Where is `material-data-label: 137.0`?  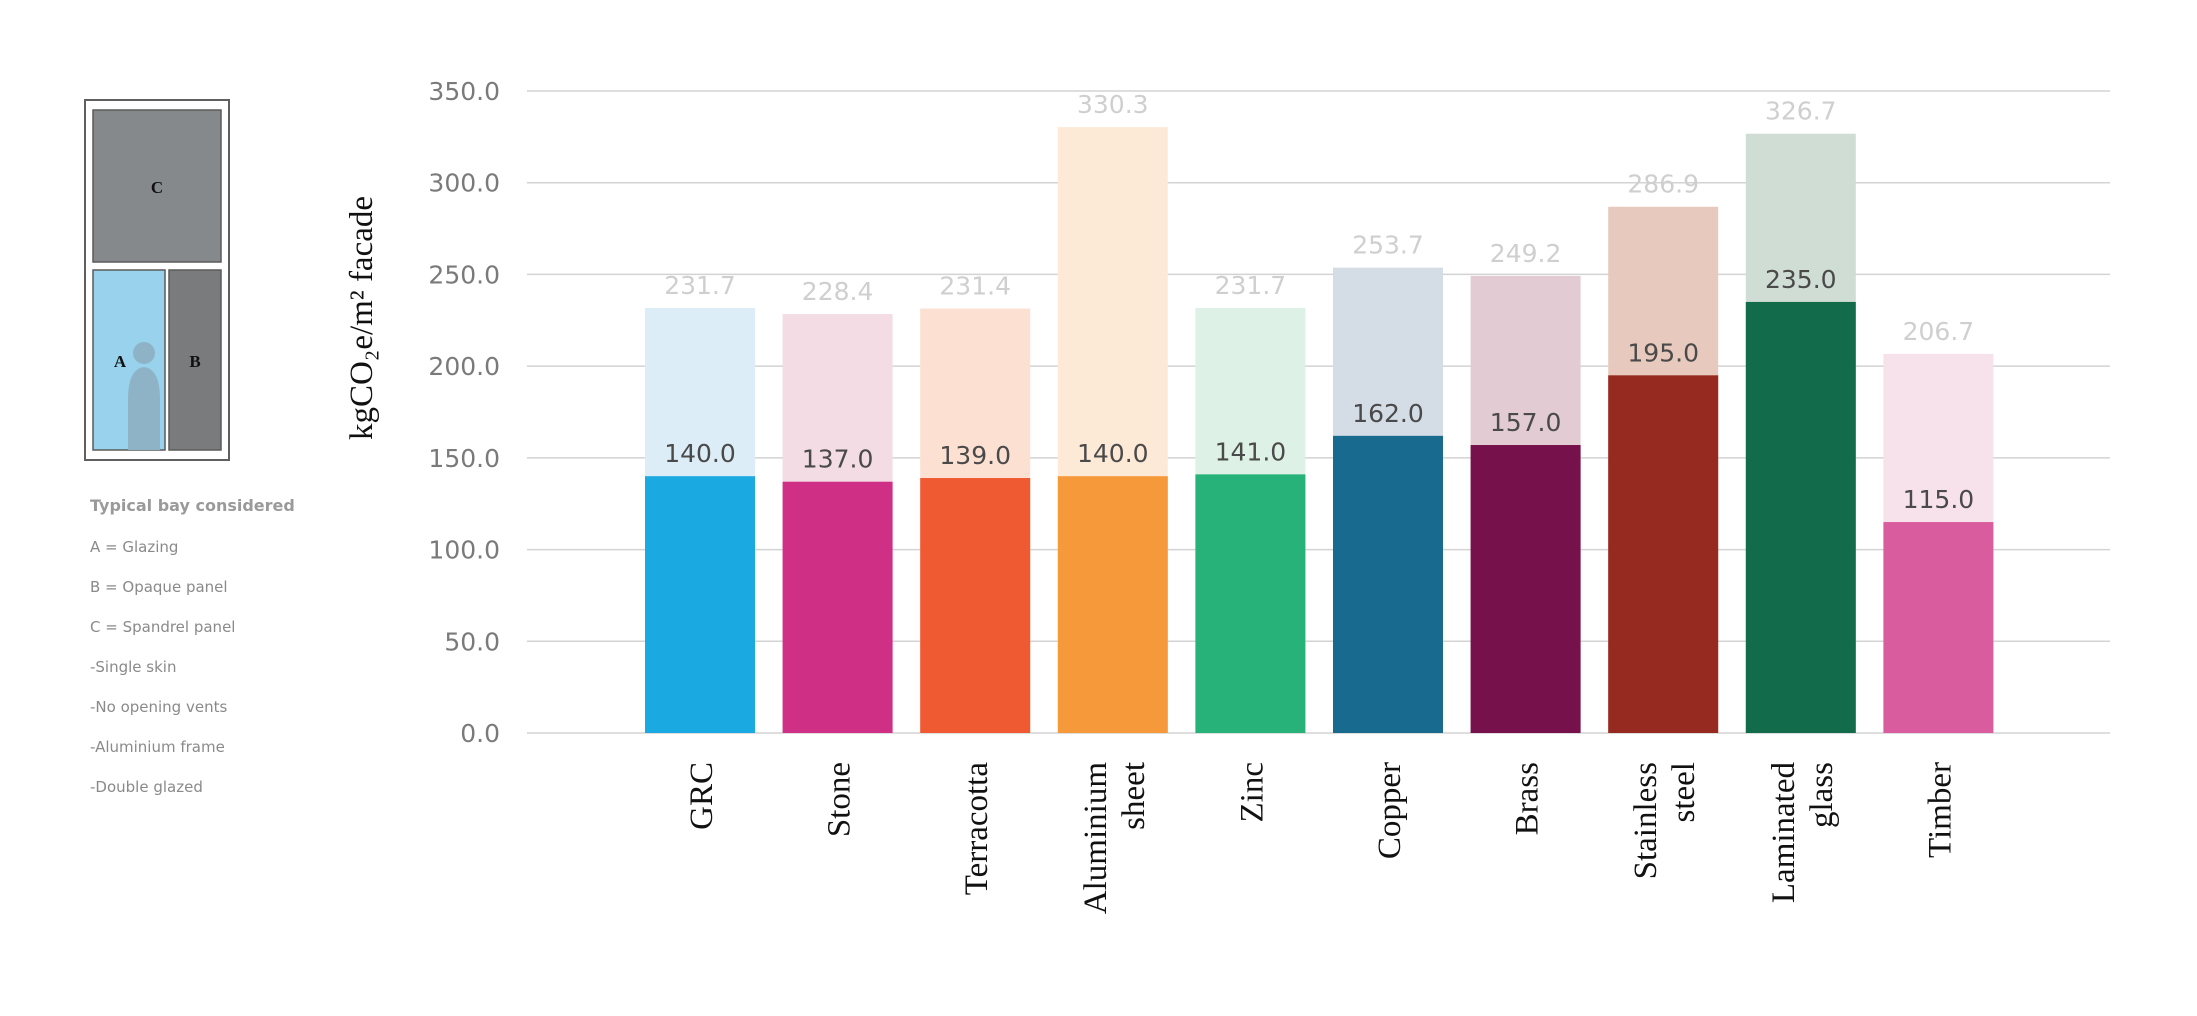
material-data-label: 137.0 is located at coordinates (838, 459).